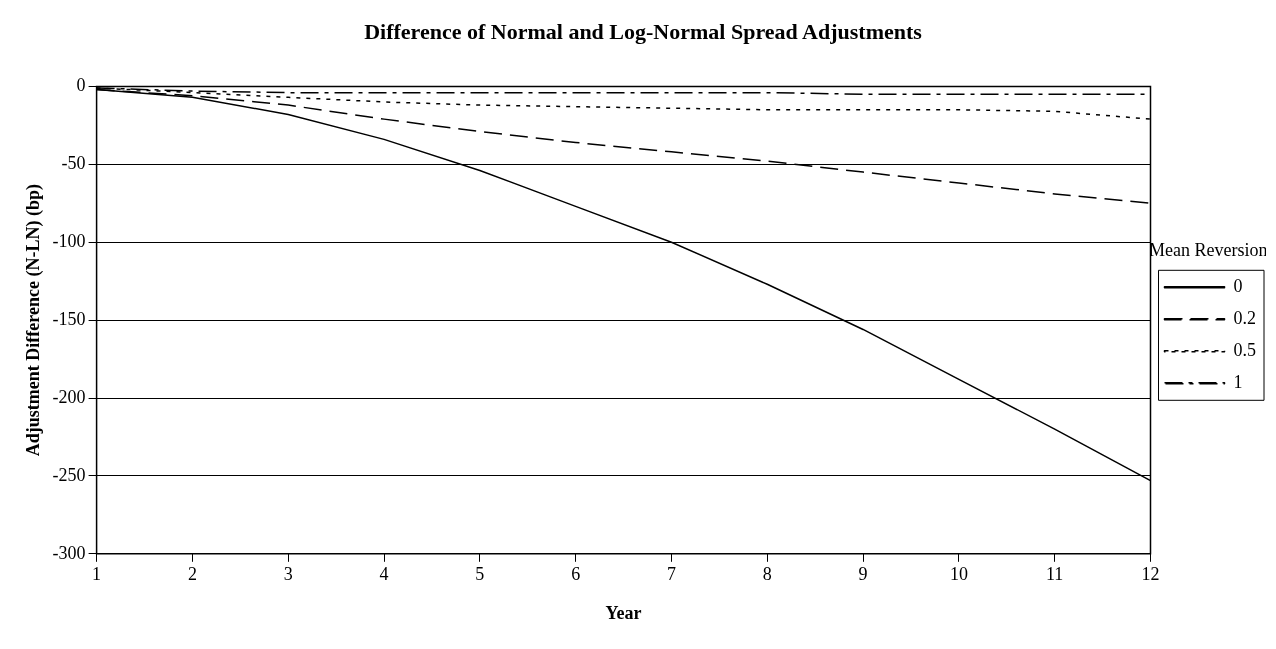 The height and width of the screenshot is (649, 1276). What do you see at coordinates (1244, 318) in the screenshot?
I see `legend-label: 0.2` at bounding box center [1244, 318].